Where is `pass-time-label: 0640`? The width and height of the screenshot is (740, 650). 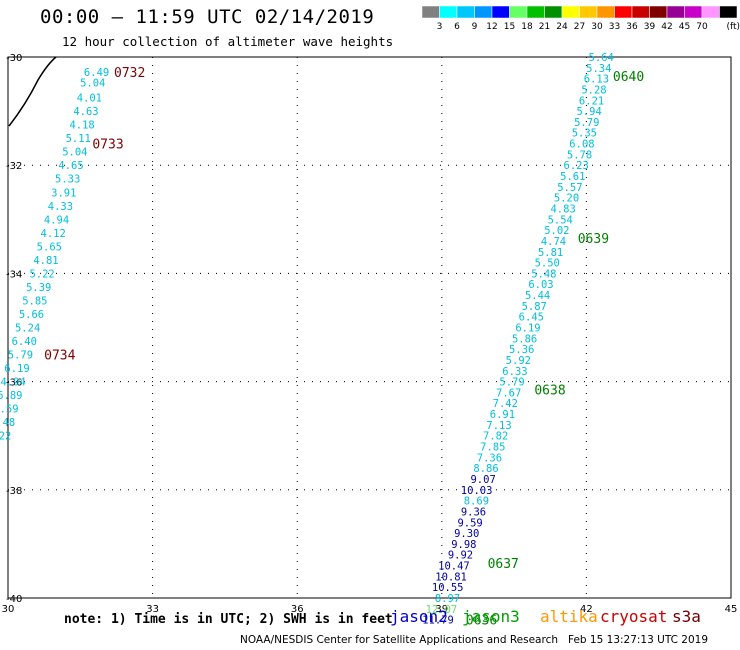 pass-time-label: 0640 is located at coordinates (628, 77).